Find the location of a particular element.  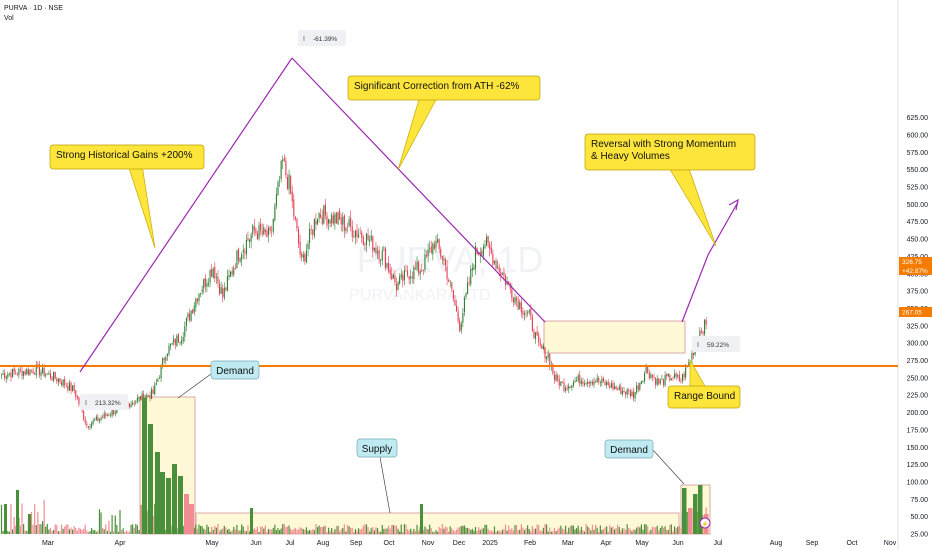

x-tick-label: Jul is located at coordinates (718, 543).